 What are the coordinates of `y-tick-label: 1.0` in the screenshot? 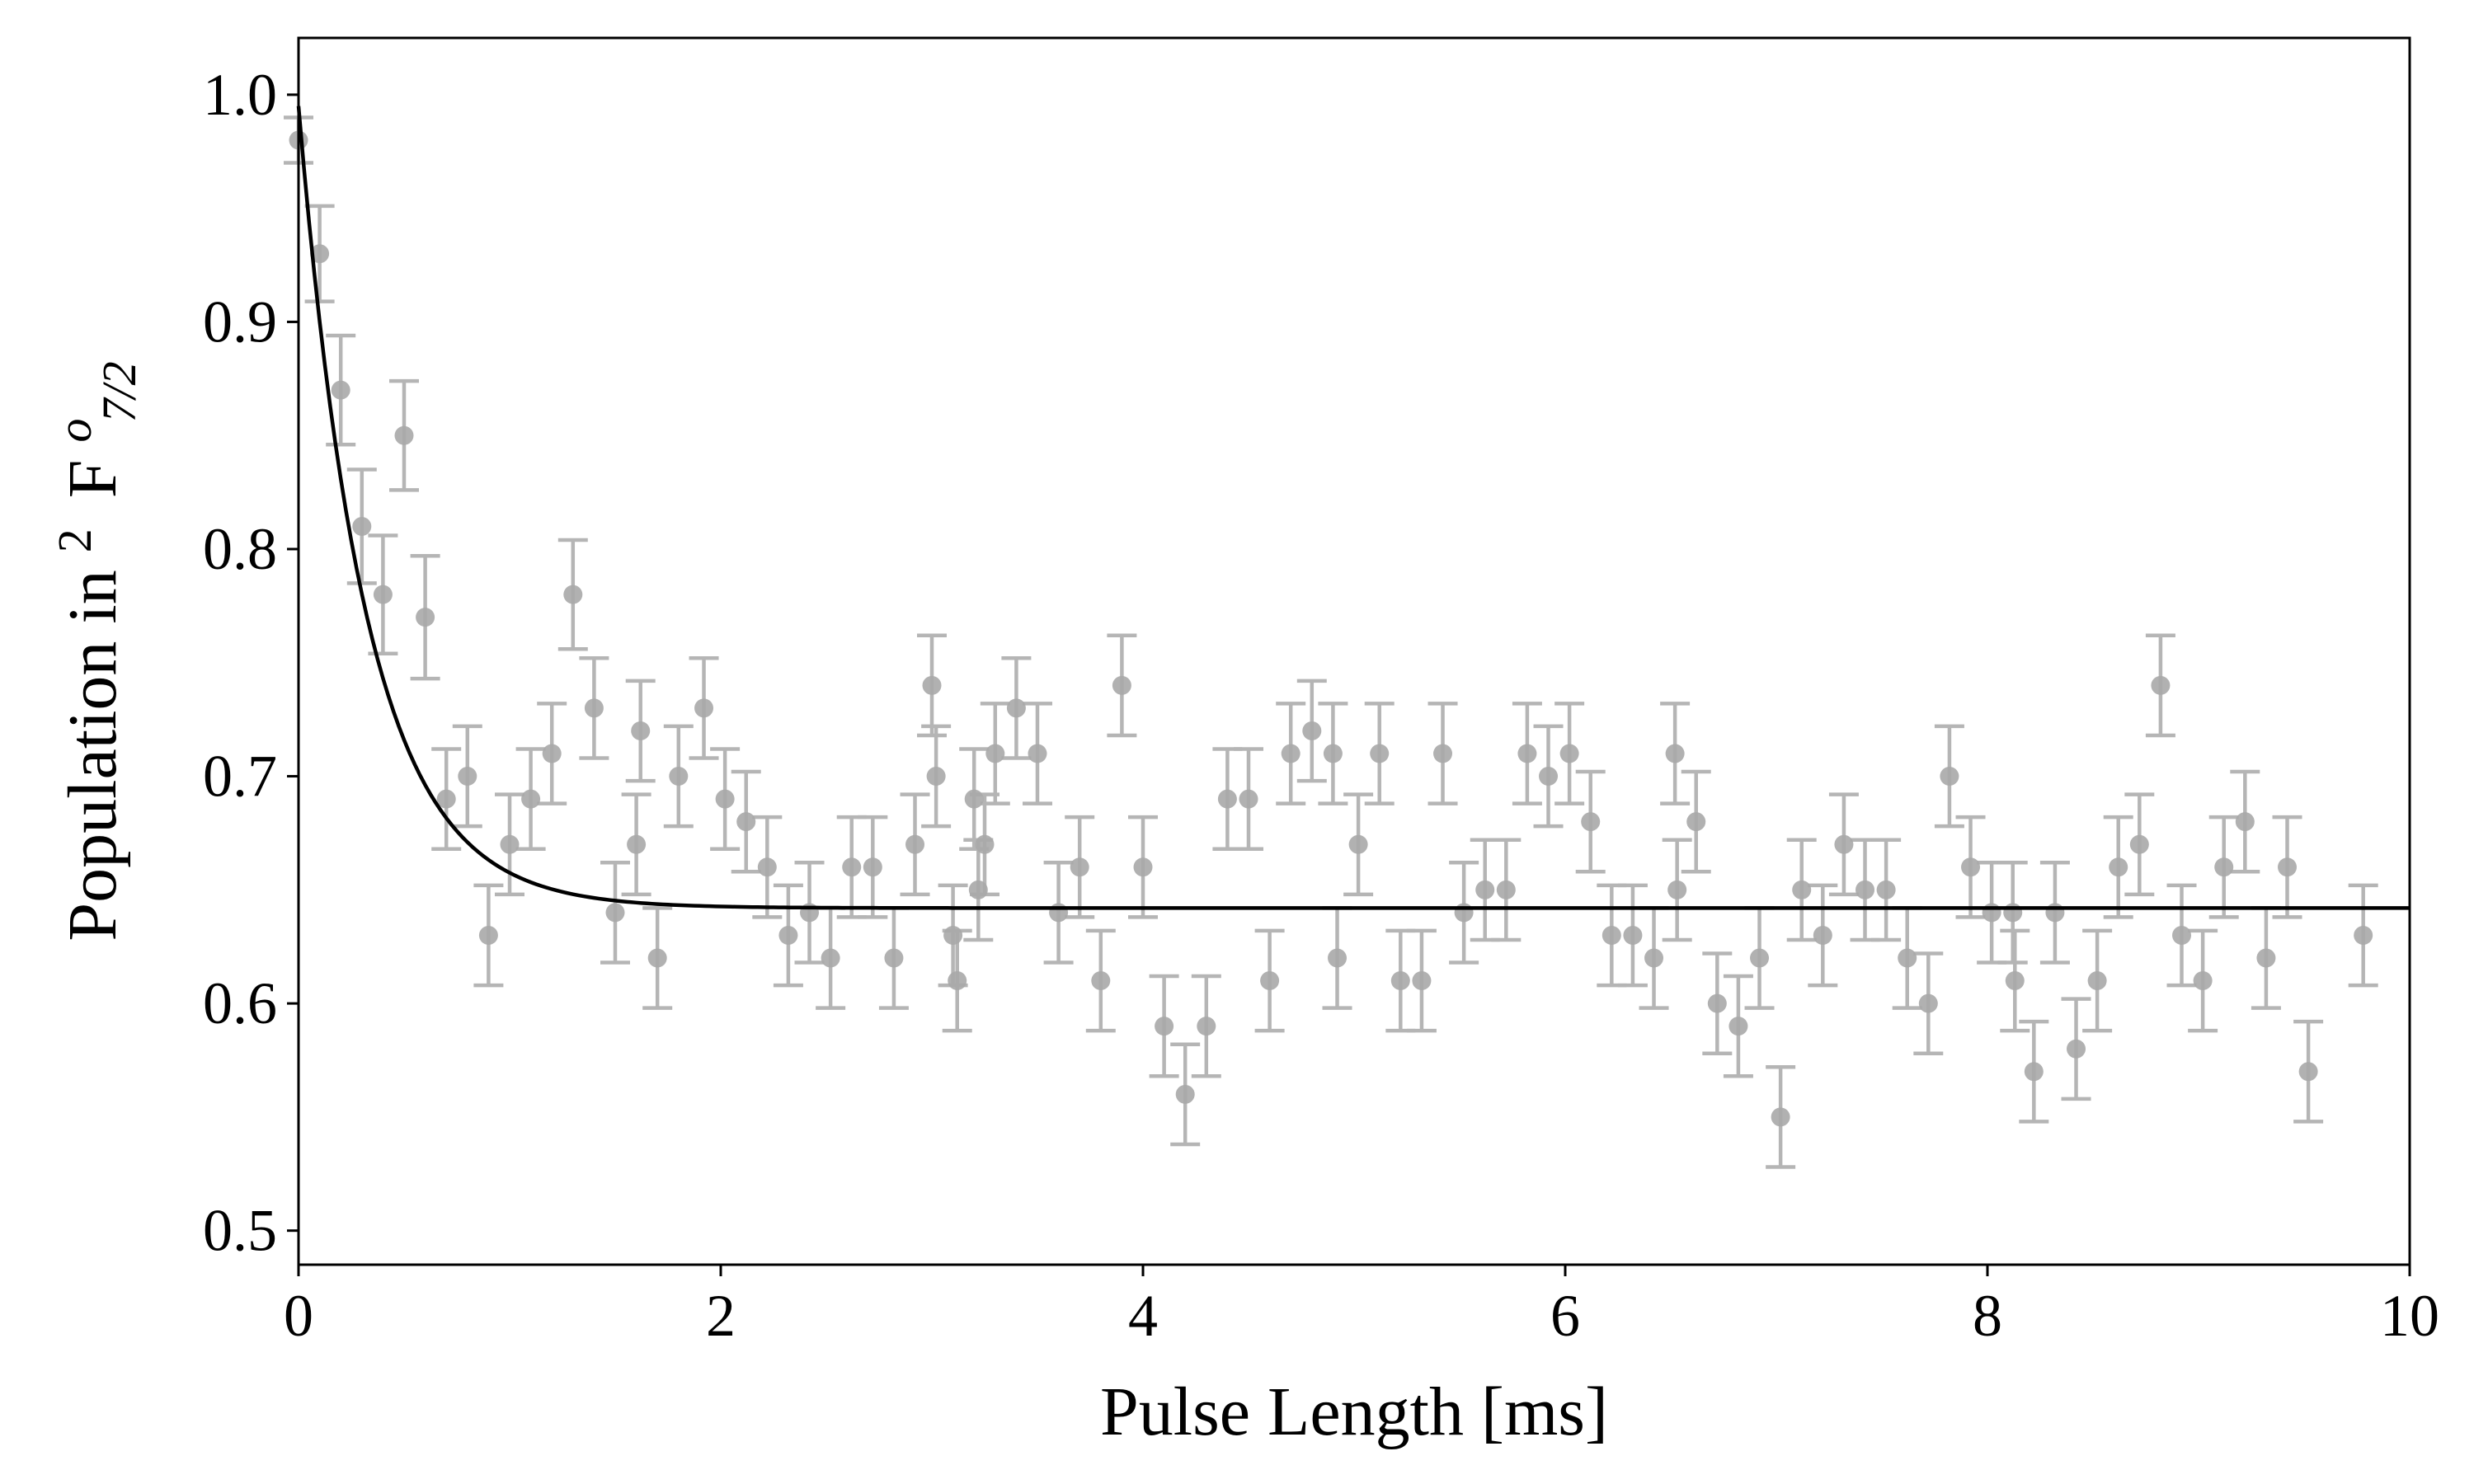 It's located at (240, 95).